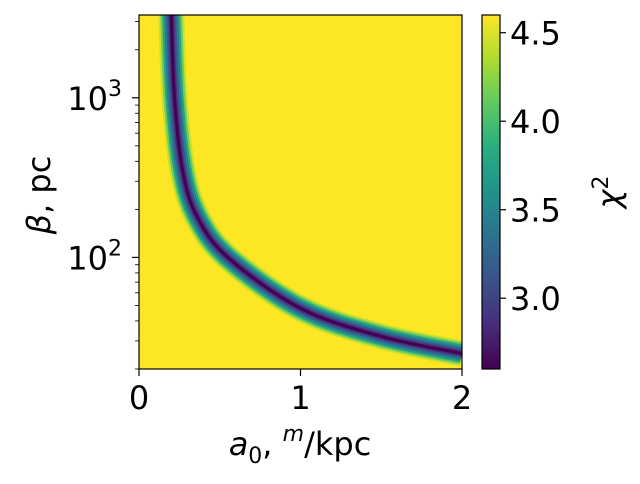  Describe the element at coordinates (608, 193) in the screenshot. I see `colorbar-label: χ2` at that location.